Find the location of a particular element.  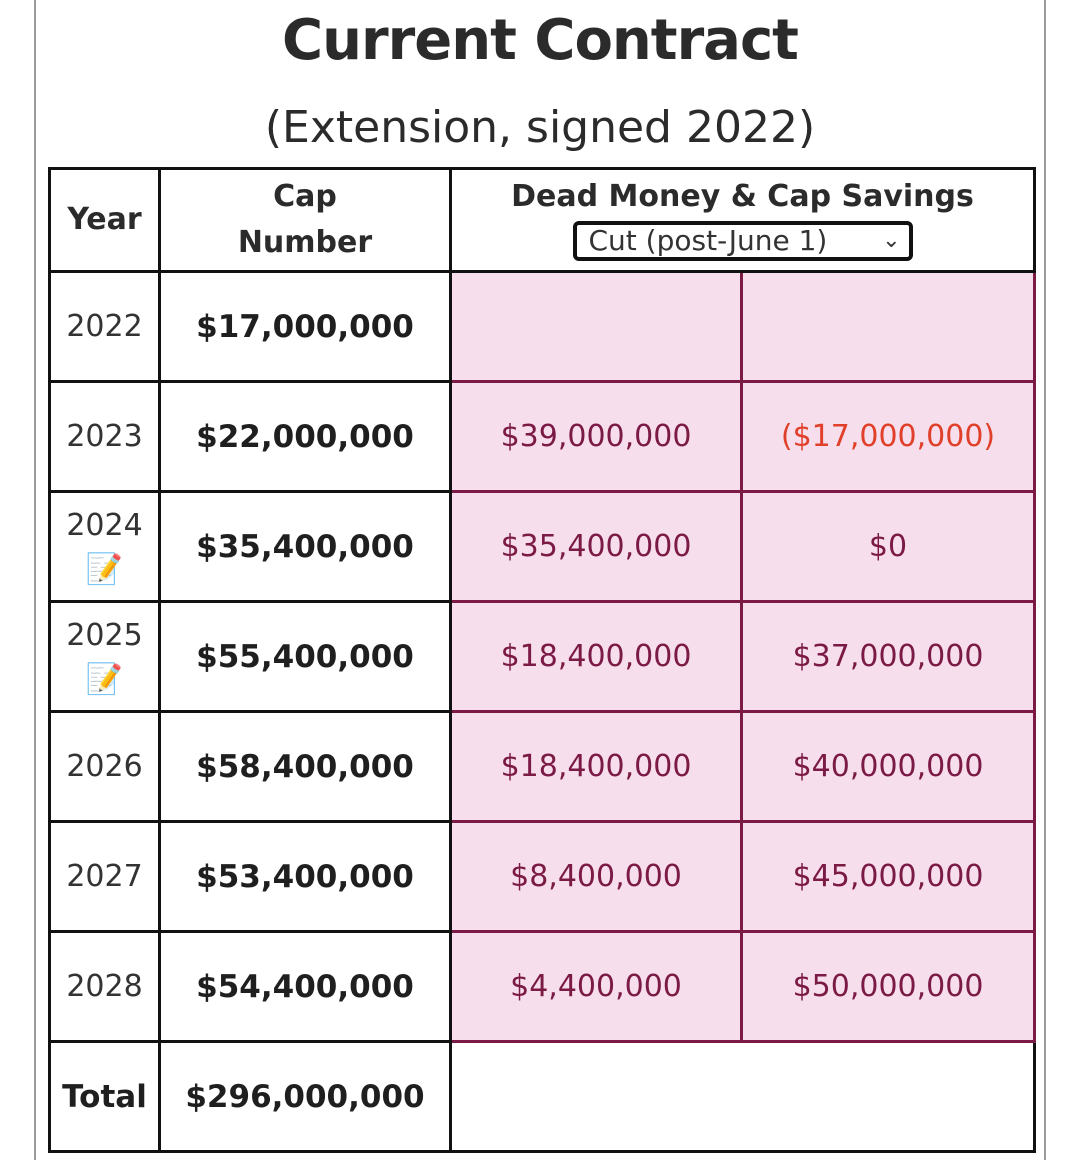

table-row: 2024 📝 $35,400,000 $35,400,000 $0 is located at coordinates (542, 546).